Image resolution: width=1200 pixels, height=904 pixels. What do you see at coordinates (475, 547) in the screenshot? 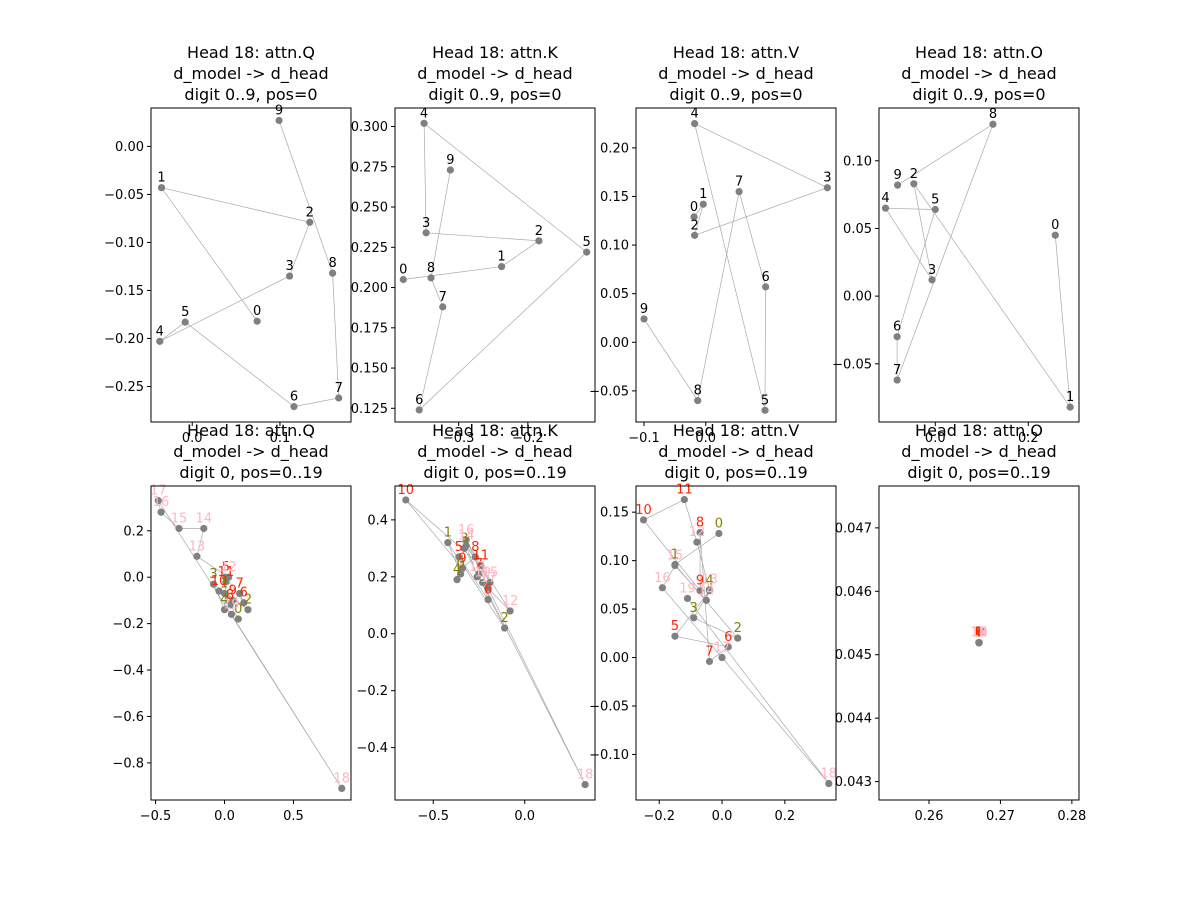
I see `point-label: 8` at bounding box center [475, 547].